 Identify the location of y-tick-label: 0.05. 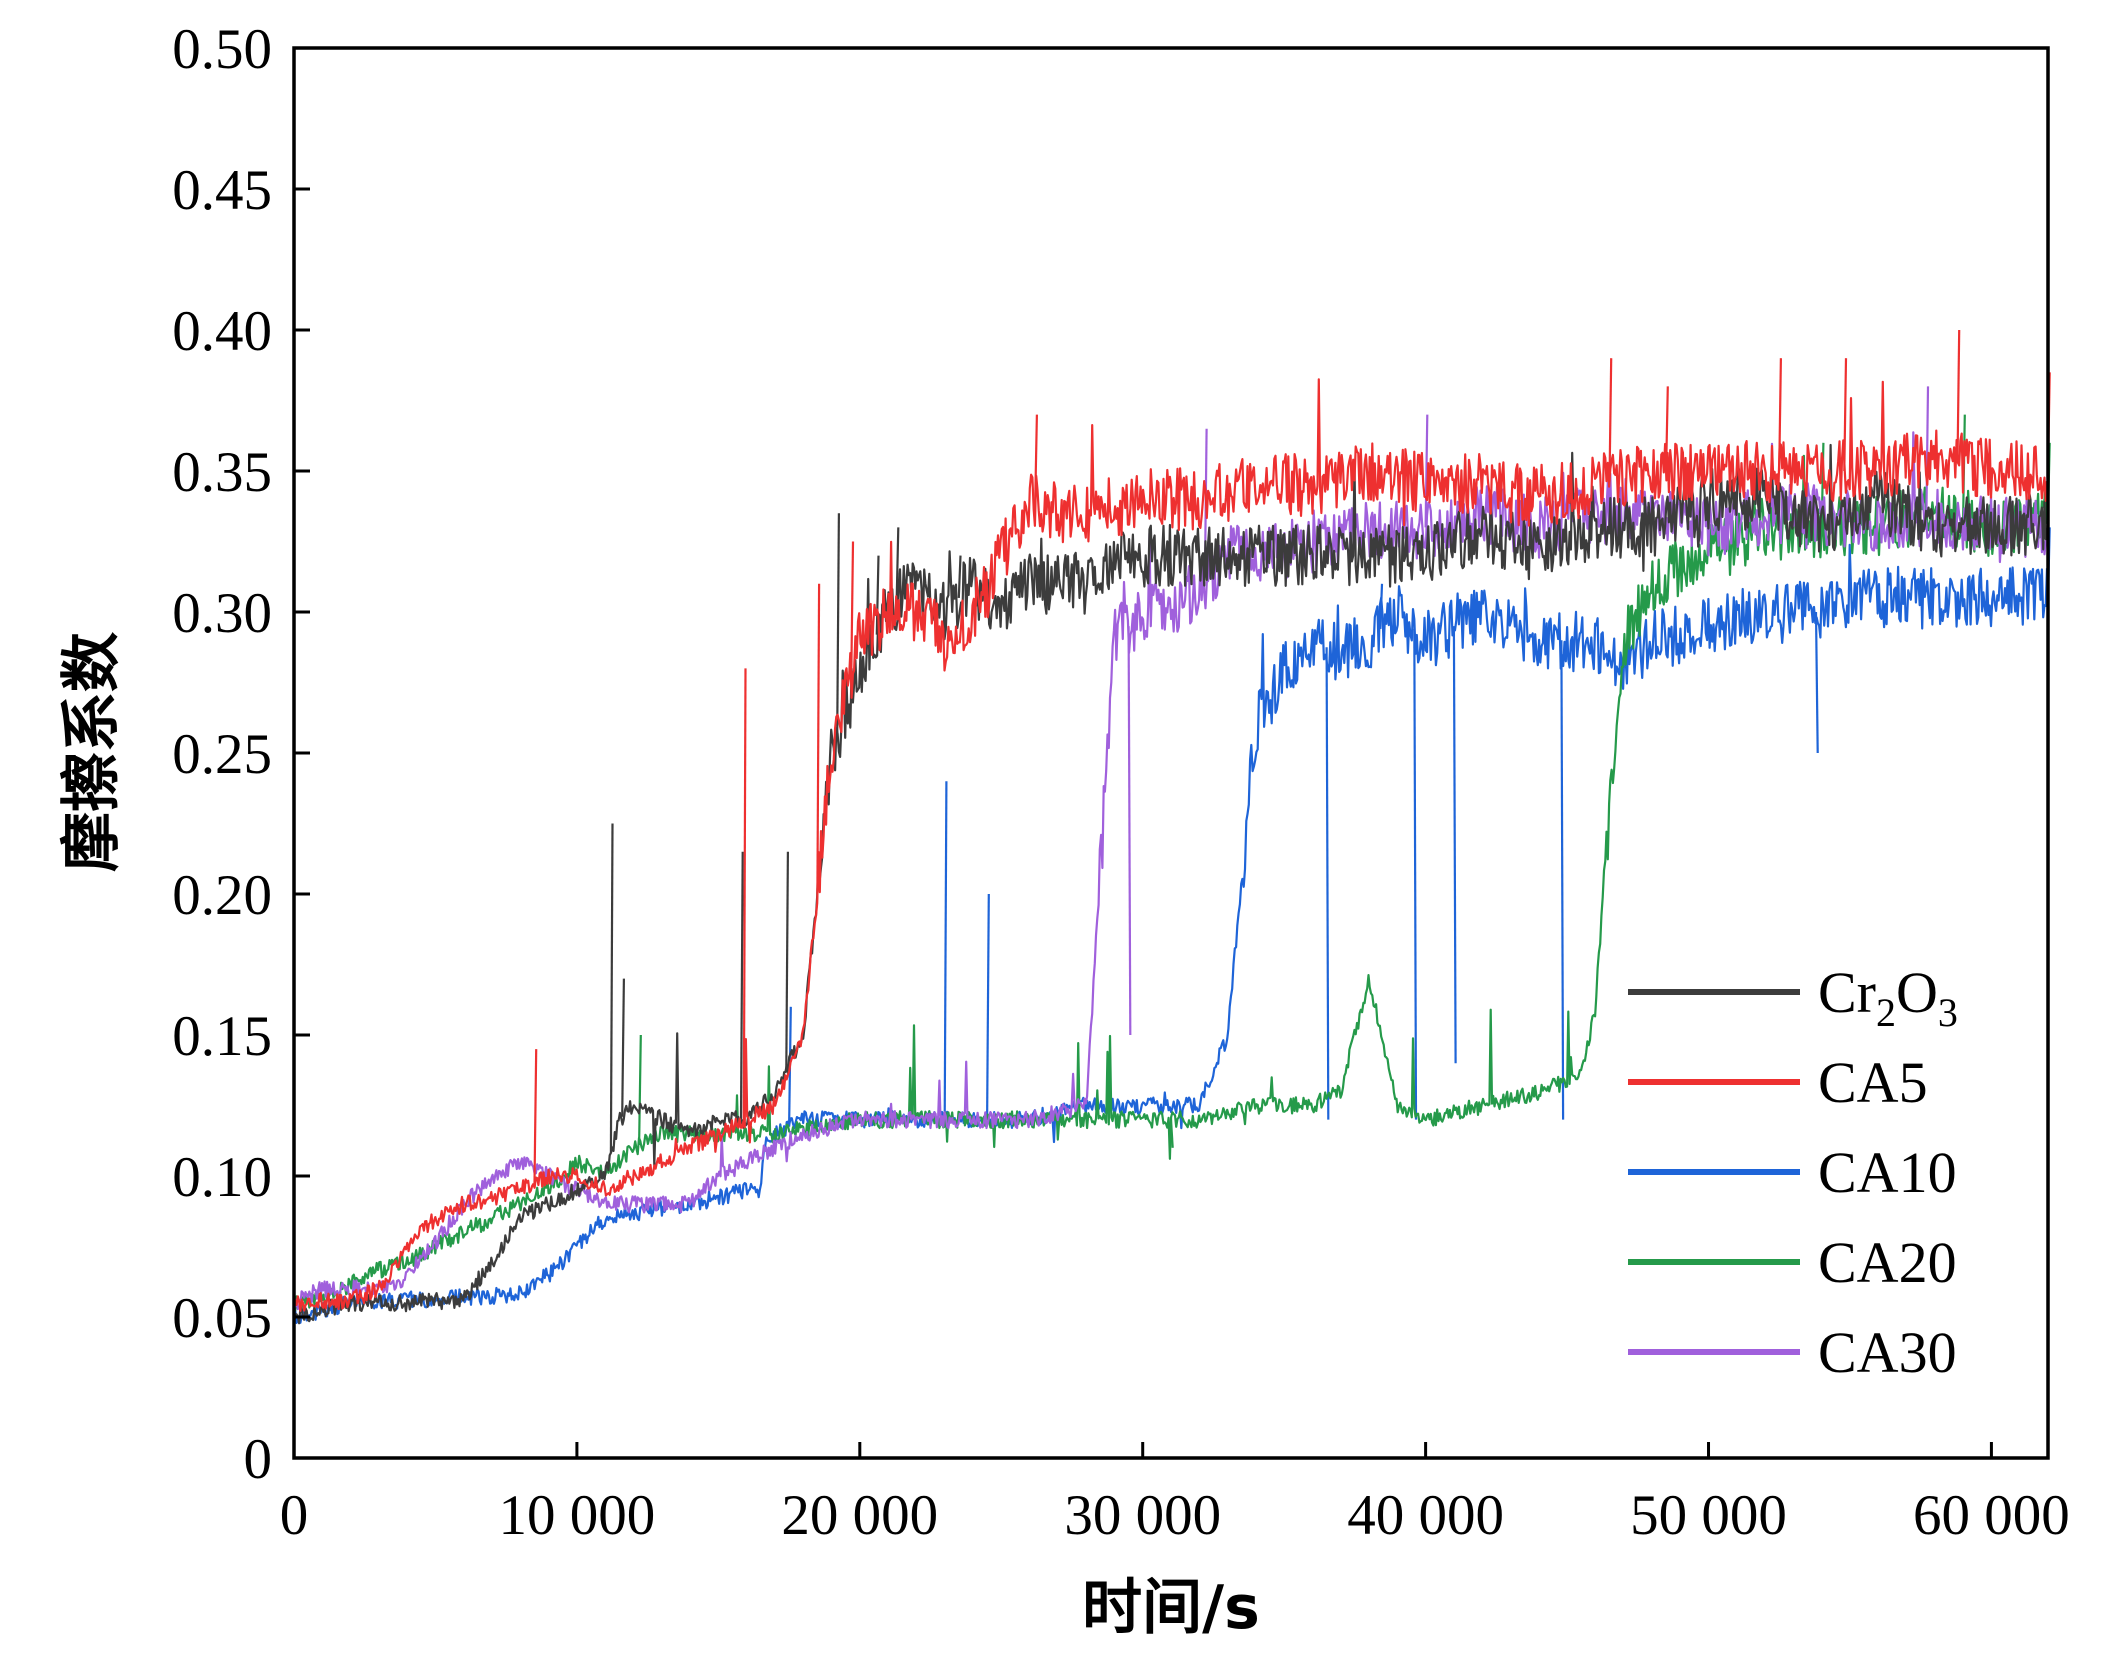
(222, 1318).